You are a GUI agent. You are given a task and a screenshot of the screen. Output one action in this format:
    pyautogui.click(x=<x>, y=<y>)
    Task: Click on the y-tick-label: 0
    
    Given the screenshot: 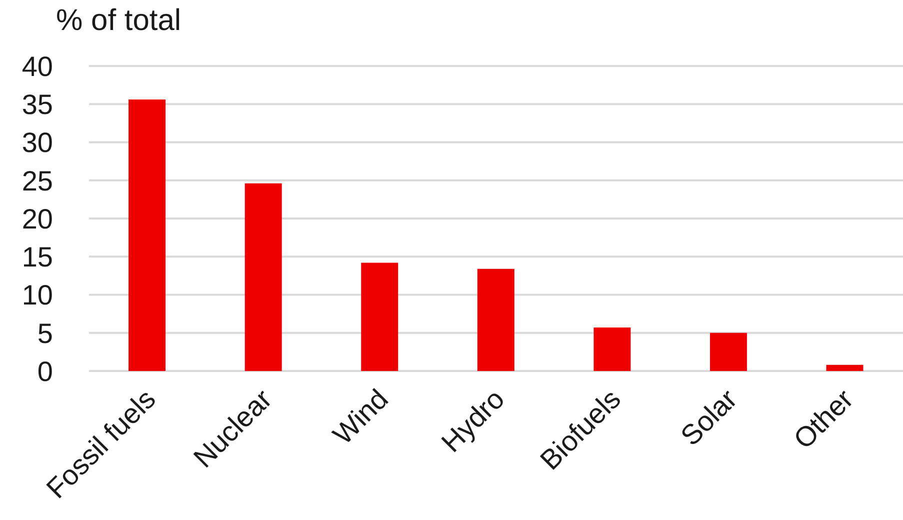 What is the action you would take?
    pyautogui.click(x=45, y=371)
    